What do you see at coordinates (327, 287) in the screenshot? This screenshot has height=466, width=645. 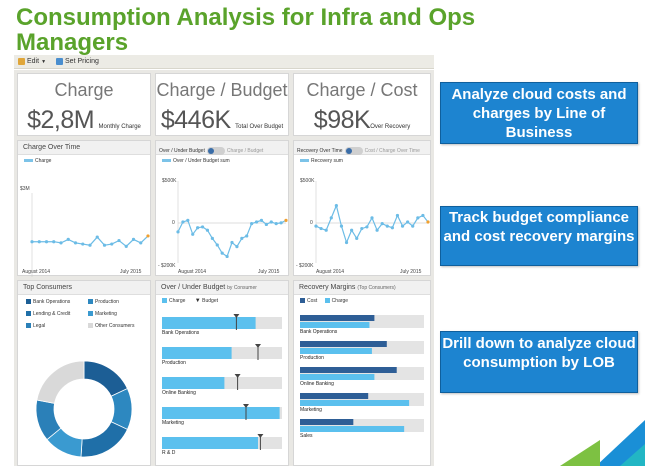 I see `recovery-margins-title: Recovery Margins` at bounding box center [327, 287].